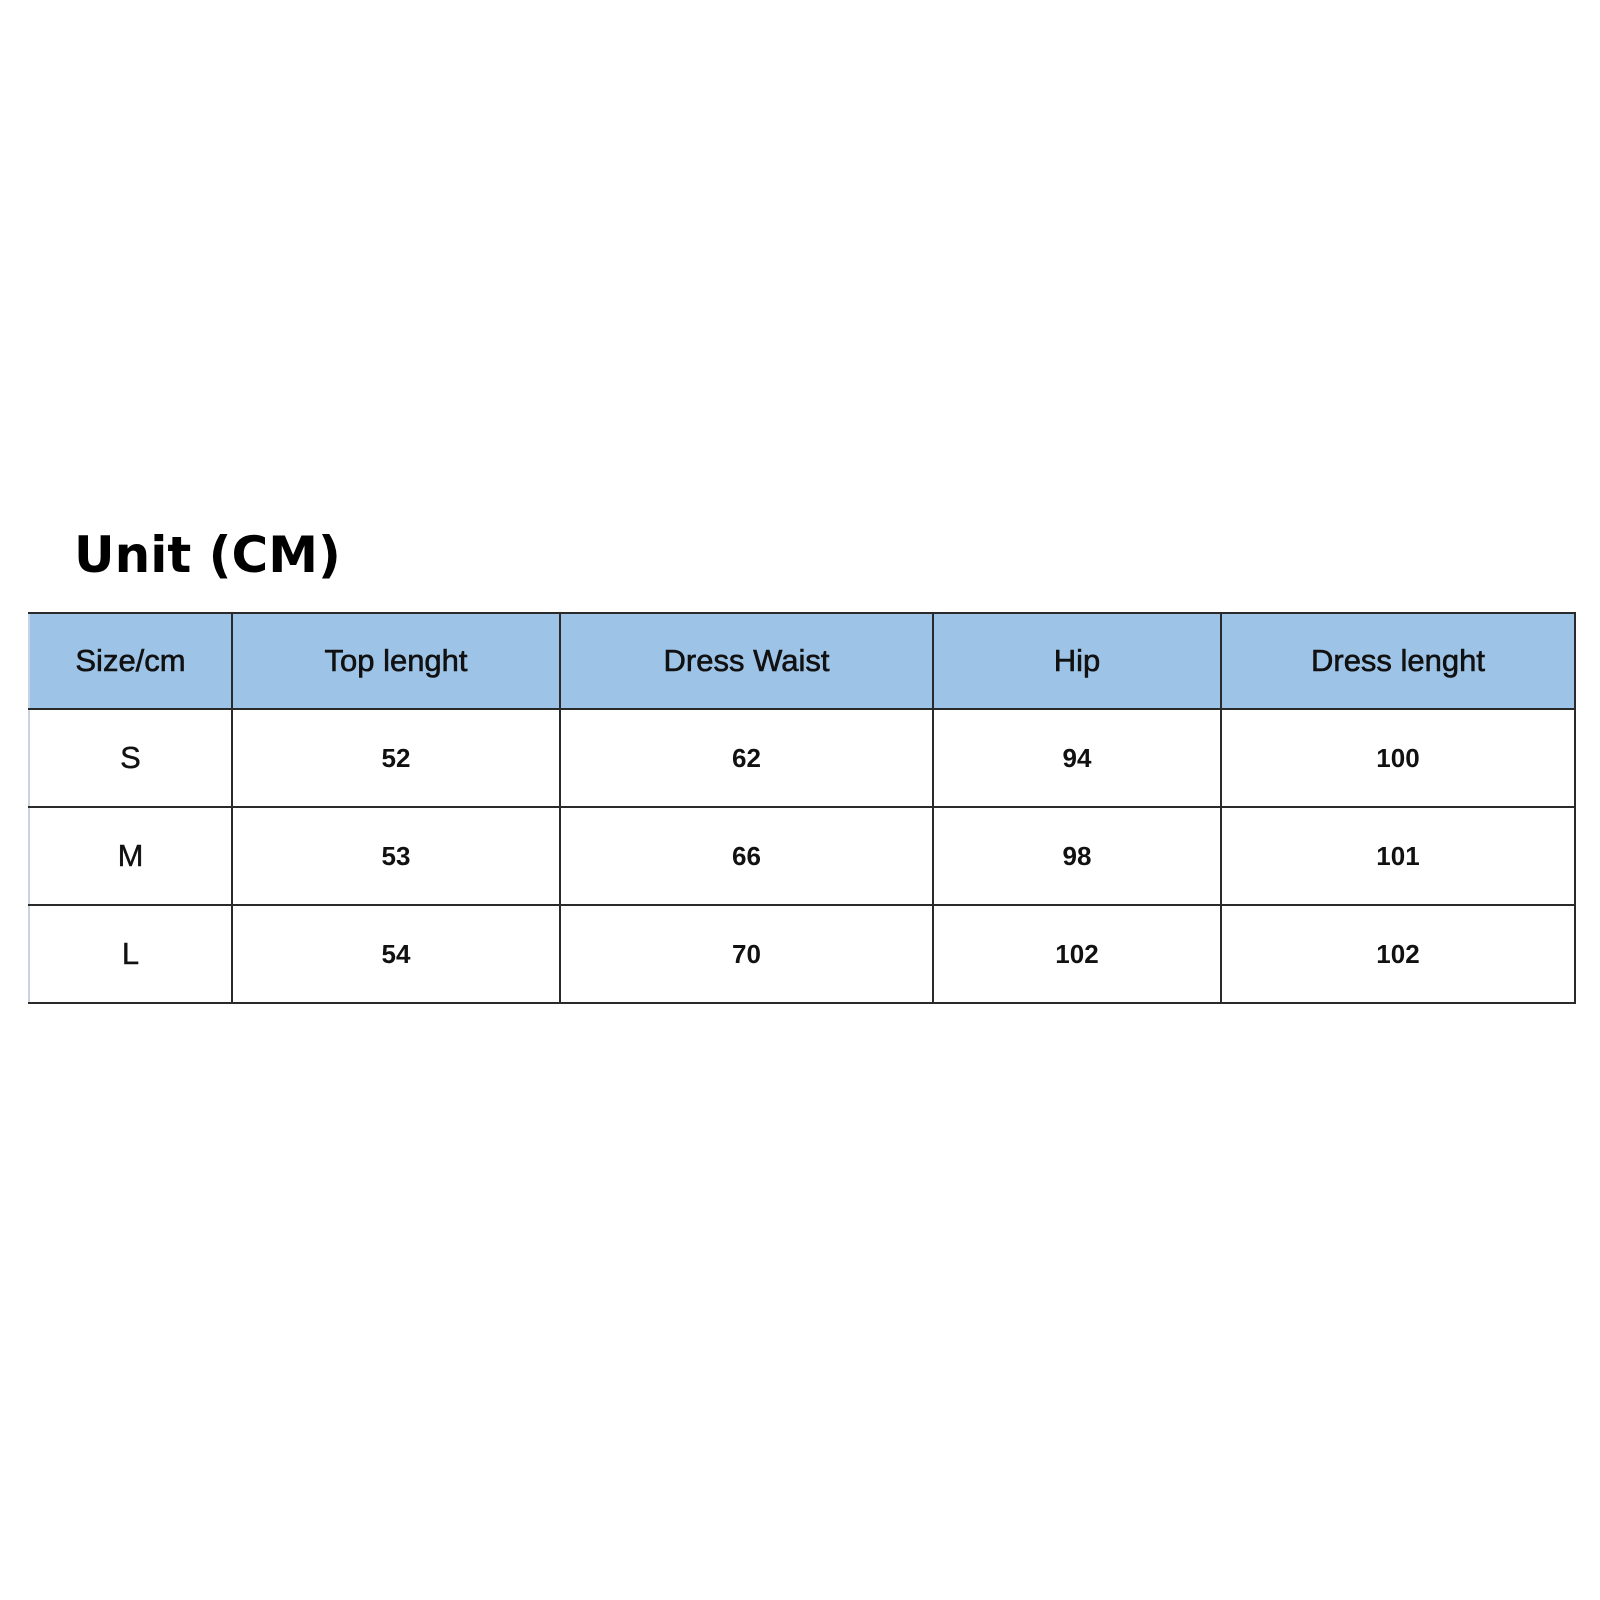 This screenshot has height=1600, width=1600. I want to click on size-cell: L, so click(130, 954).